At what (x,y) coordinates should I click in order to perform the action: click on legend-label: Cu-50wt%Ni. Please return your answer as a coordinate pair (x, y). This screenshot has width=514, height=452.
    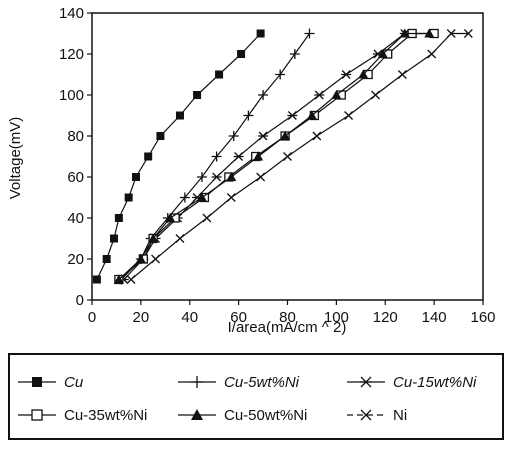
    Looking at the image, I should click on (265, 415).